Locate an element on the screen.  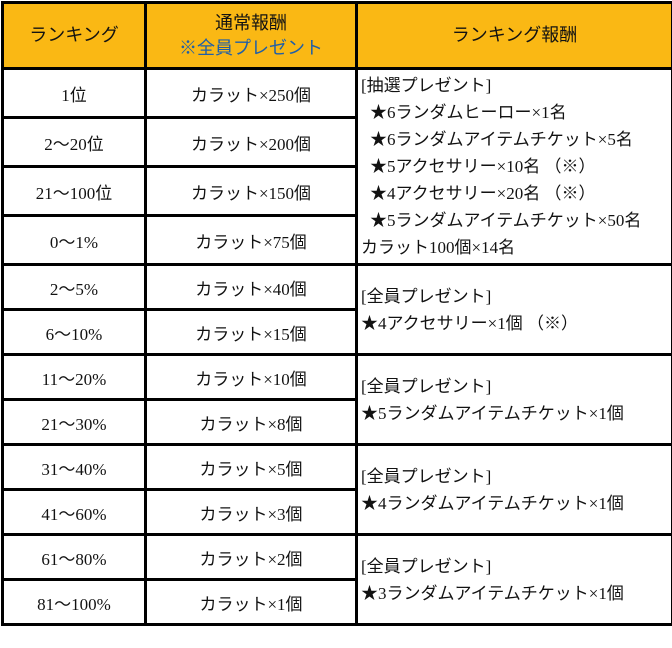
rank-cell: 1位 is located at coordinates (74, 93).